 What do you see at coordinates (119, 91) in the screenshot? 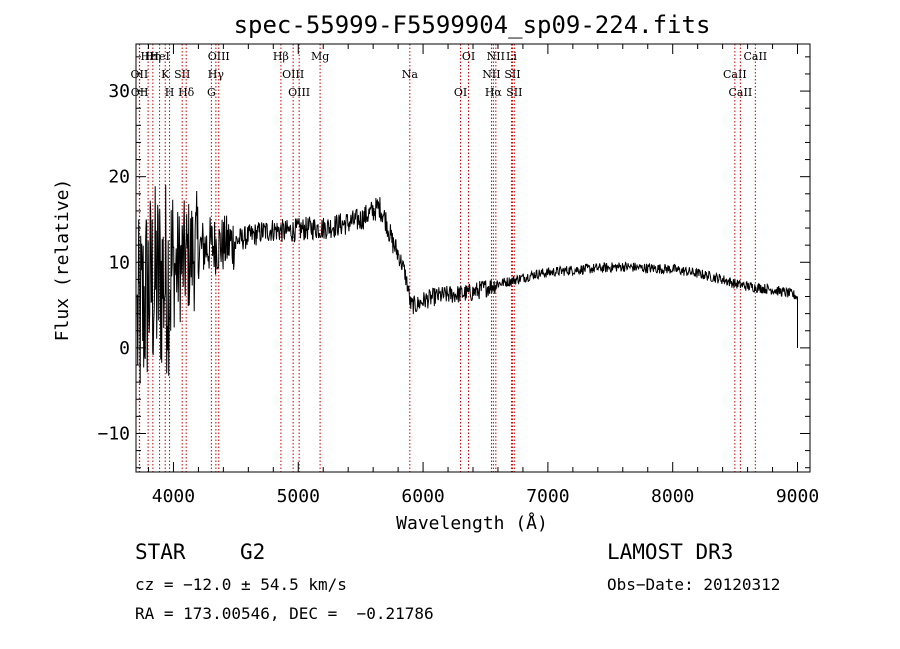
I see `y-tick-label: 30` at bounding box center [119, 91].